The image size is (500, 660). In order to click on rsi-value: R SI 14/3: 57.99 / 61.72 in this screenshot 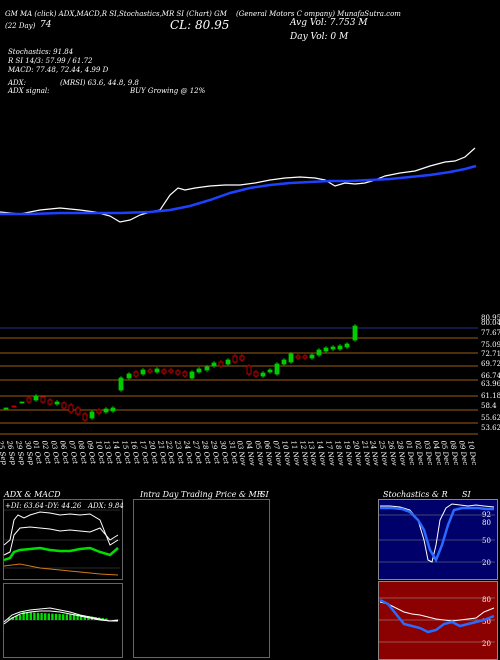, I will do `click(50, 61)`.